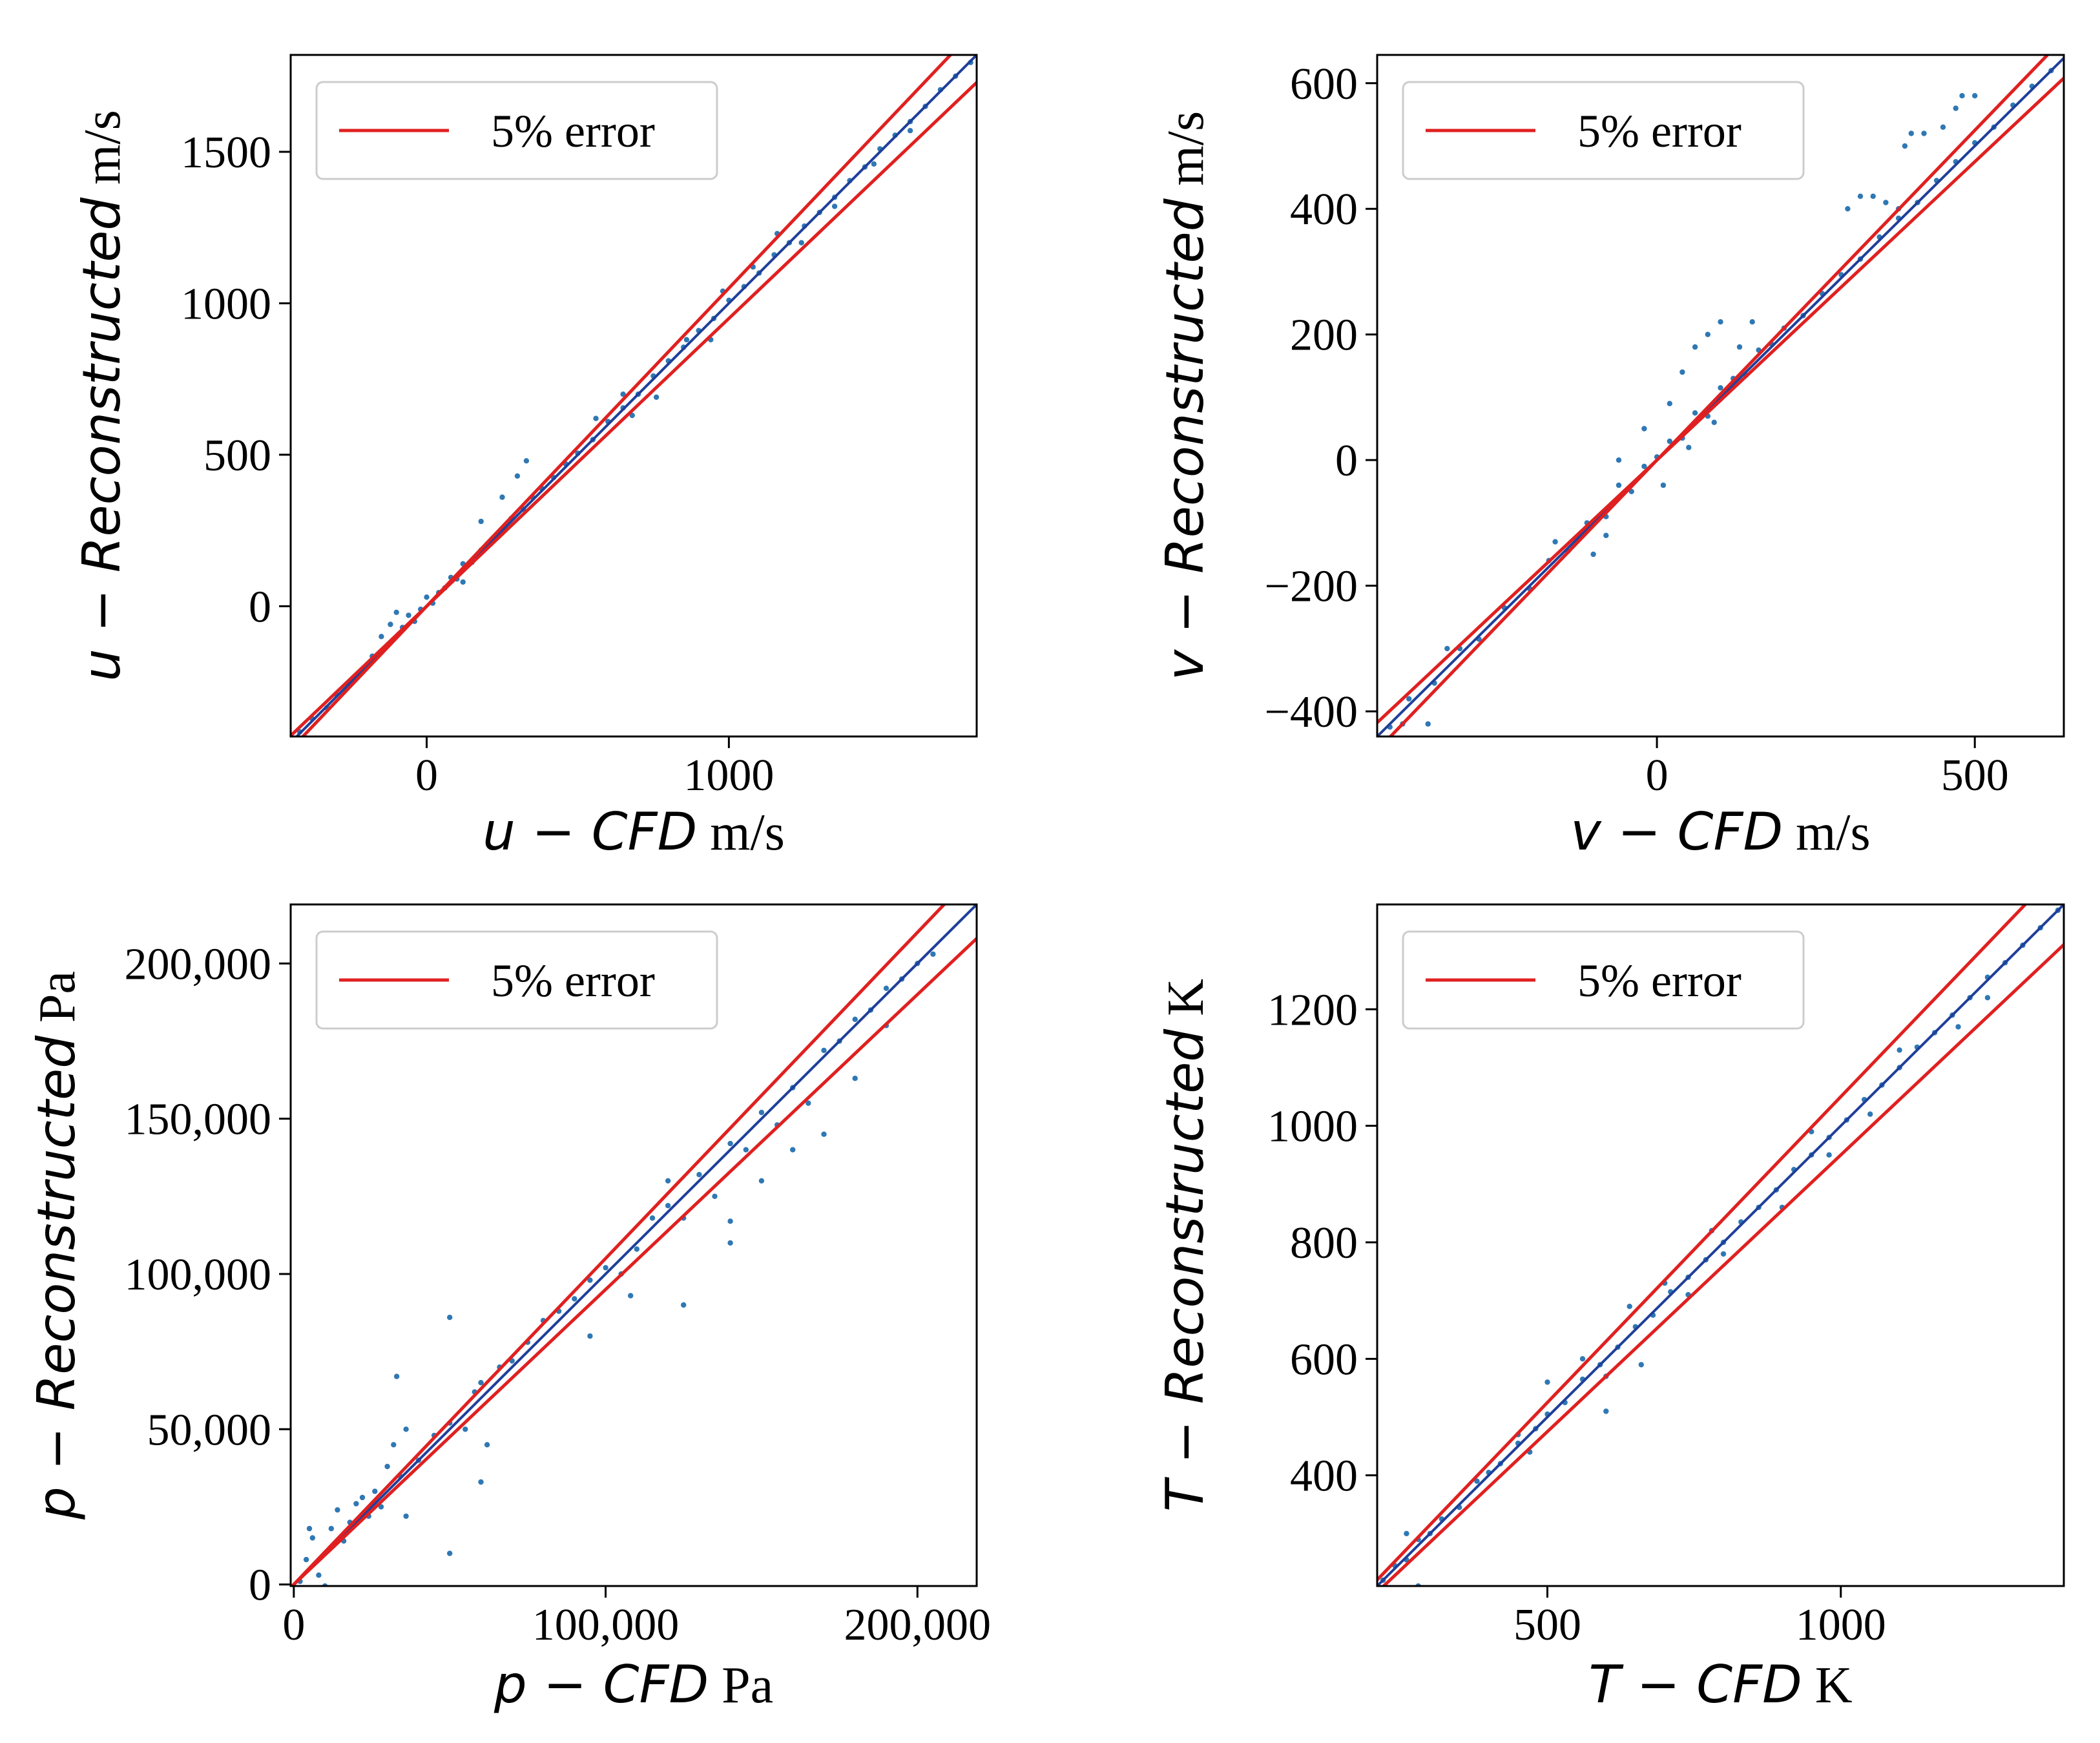 Image resolution: width=2100 pixels, height=1743 pixels. What do you see at coordinates (294, 1625) in the screenshot?
I see `x-tick-label: 0` at bounding box center [294, 1625].